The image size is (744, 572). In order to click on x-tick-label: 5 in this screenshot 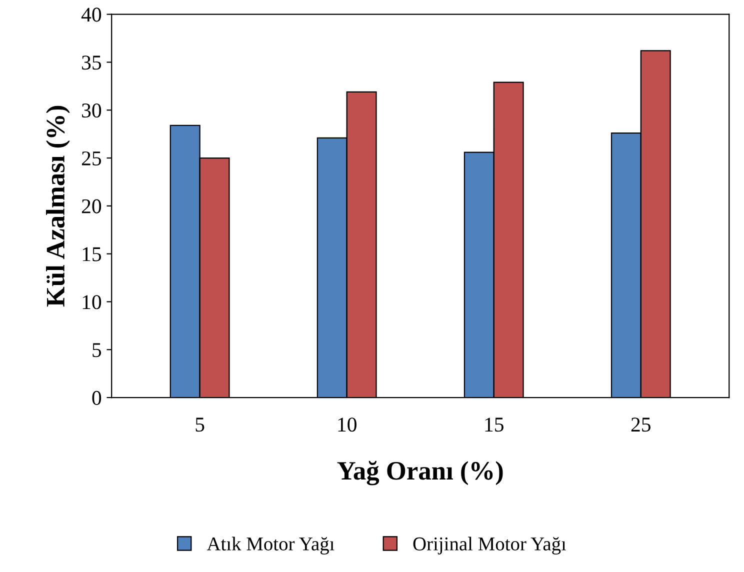, I will do `click(200, 425)`.